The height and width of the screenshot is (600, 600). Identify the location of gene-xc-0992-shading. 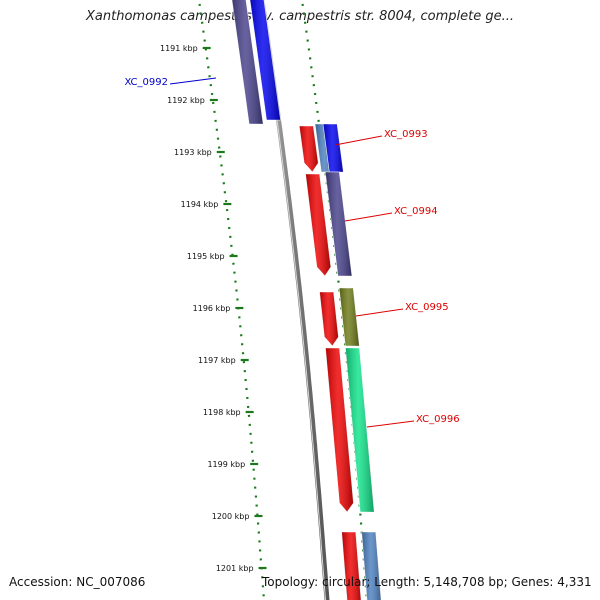
(265, 60).